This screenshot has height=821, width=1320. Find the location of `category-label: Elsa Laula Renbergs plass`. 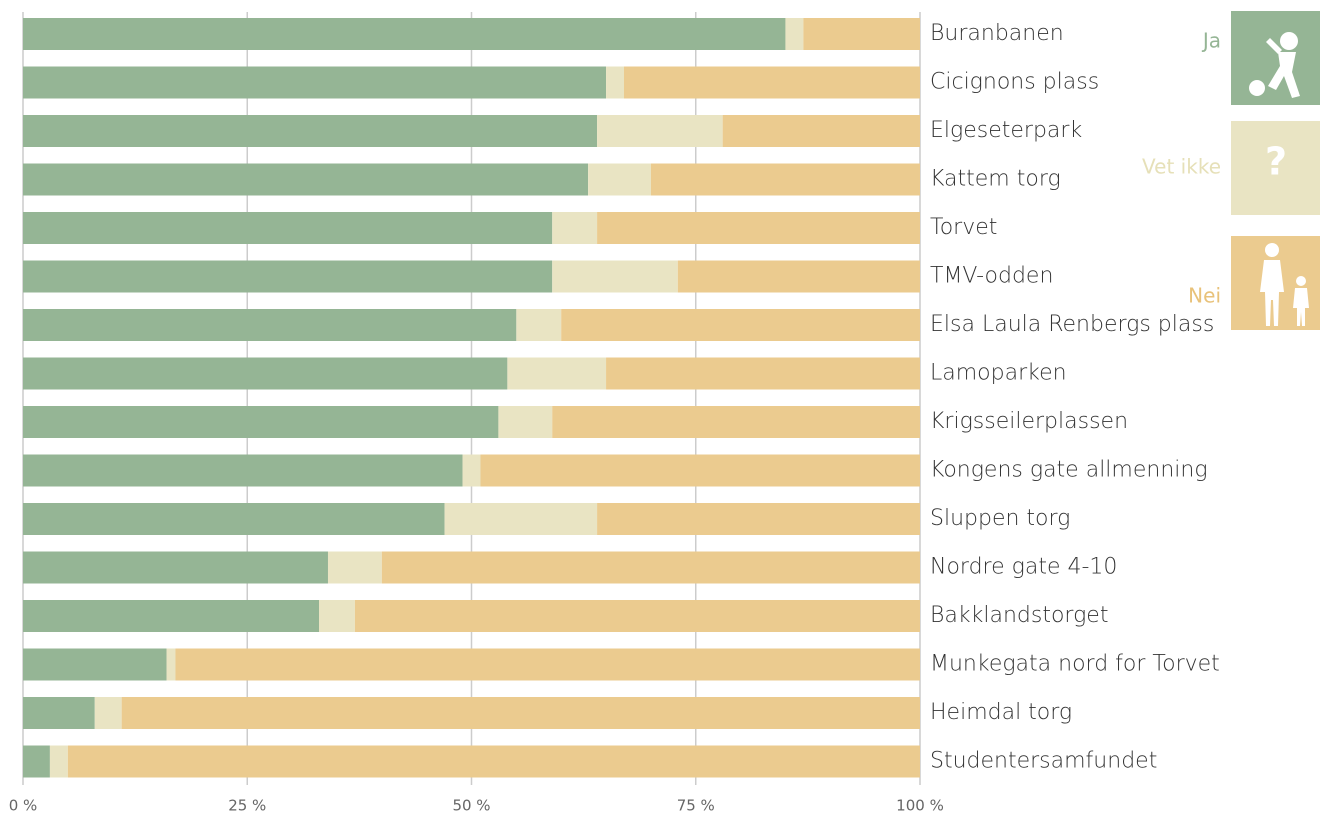

category-label: Elsa Laula Renbergs plass is located at coordinates (1072, 324).